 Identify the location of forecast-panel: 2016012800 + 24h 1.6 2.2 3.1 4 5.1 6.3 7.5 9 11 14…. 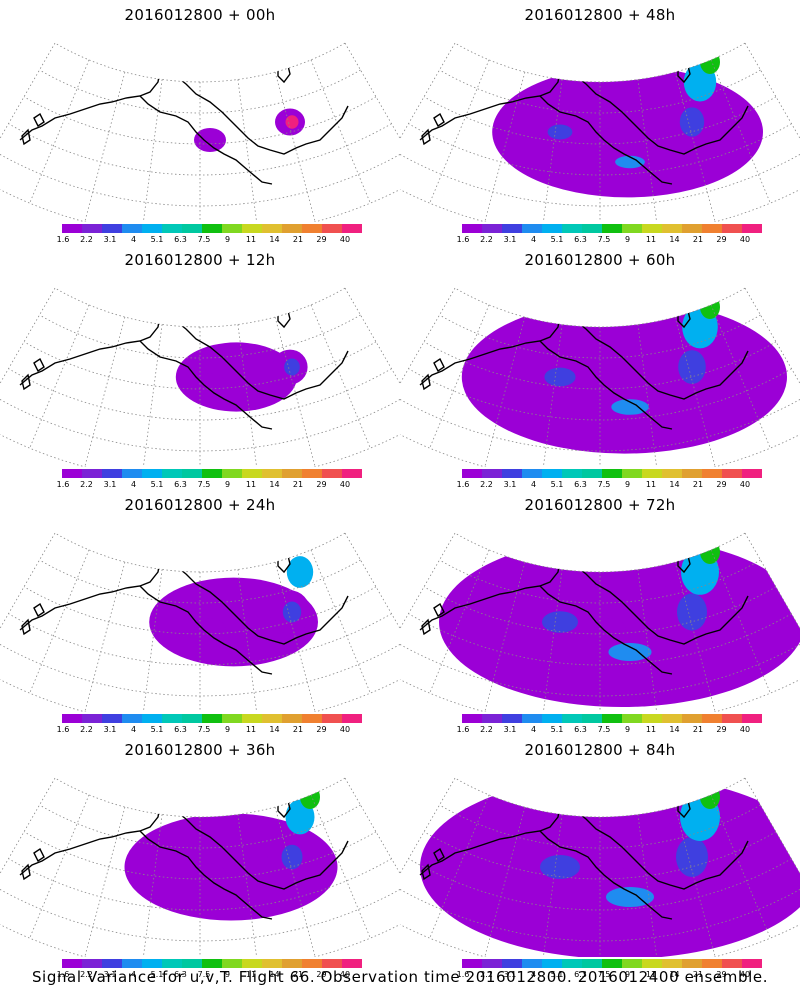
(200, 612).